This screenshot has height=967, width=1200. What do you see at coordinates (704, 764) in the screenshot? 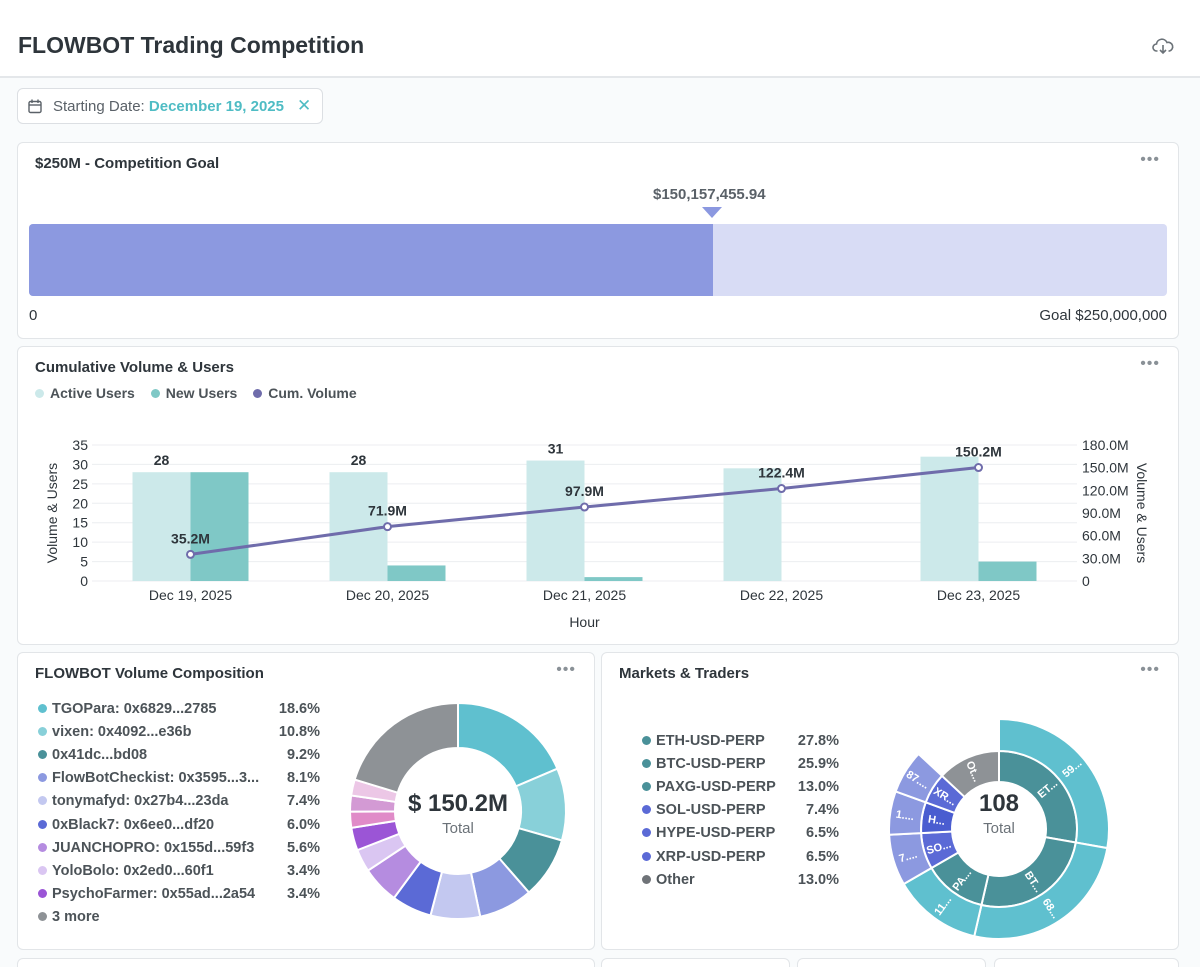
I see `legend-item: BTC-USD-PERP` at bounding box center [704, 764].